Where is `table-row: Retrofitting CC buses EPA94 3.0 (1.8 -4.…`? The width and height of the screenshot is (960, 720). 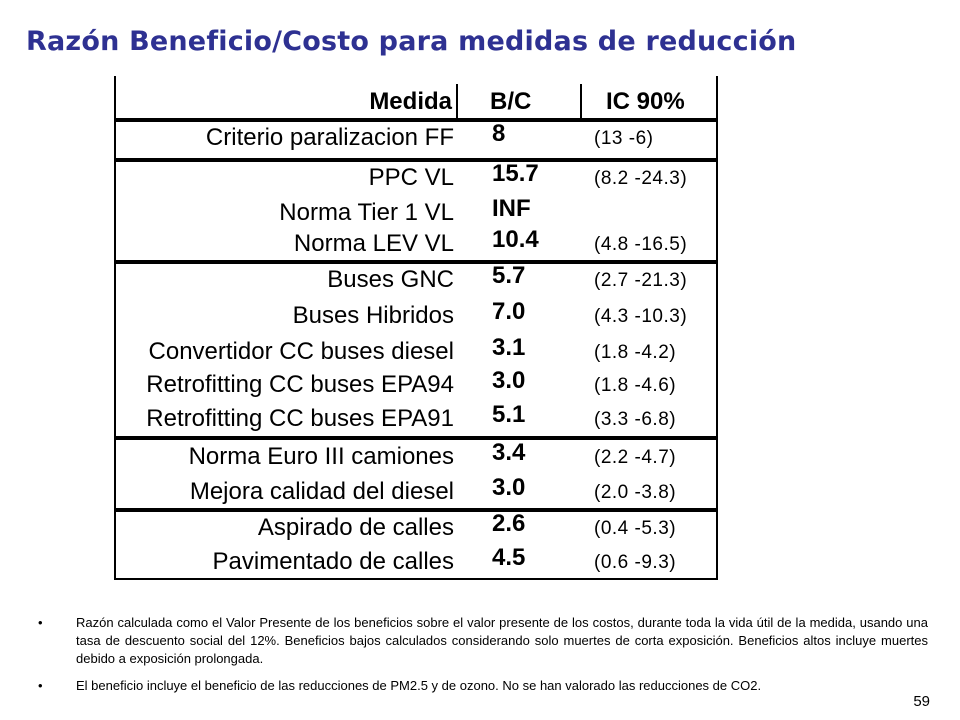
table-row: Retrofitting CC buses EPA94 3.0 (1.8 -4.… is located at coordinates (480, 384).